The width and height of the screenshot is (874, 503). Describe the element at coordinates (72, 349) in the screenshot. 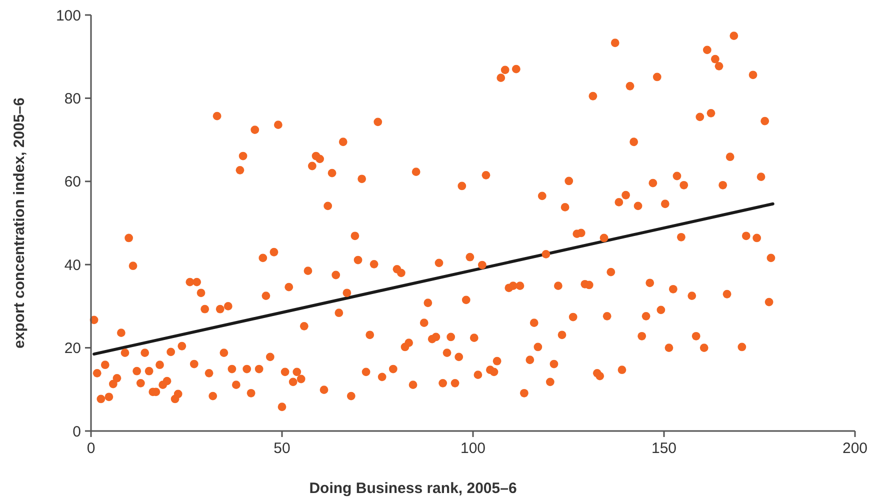

I see `y-tick-label: 20` at that location.